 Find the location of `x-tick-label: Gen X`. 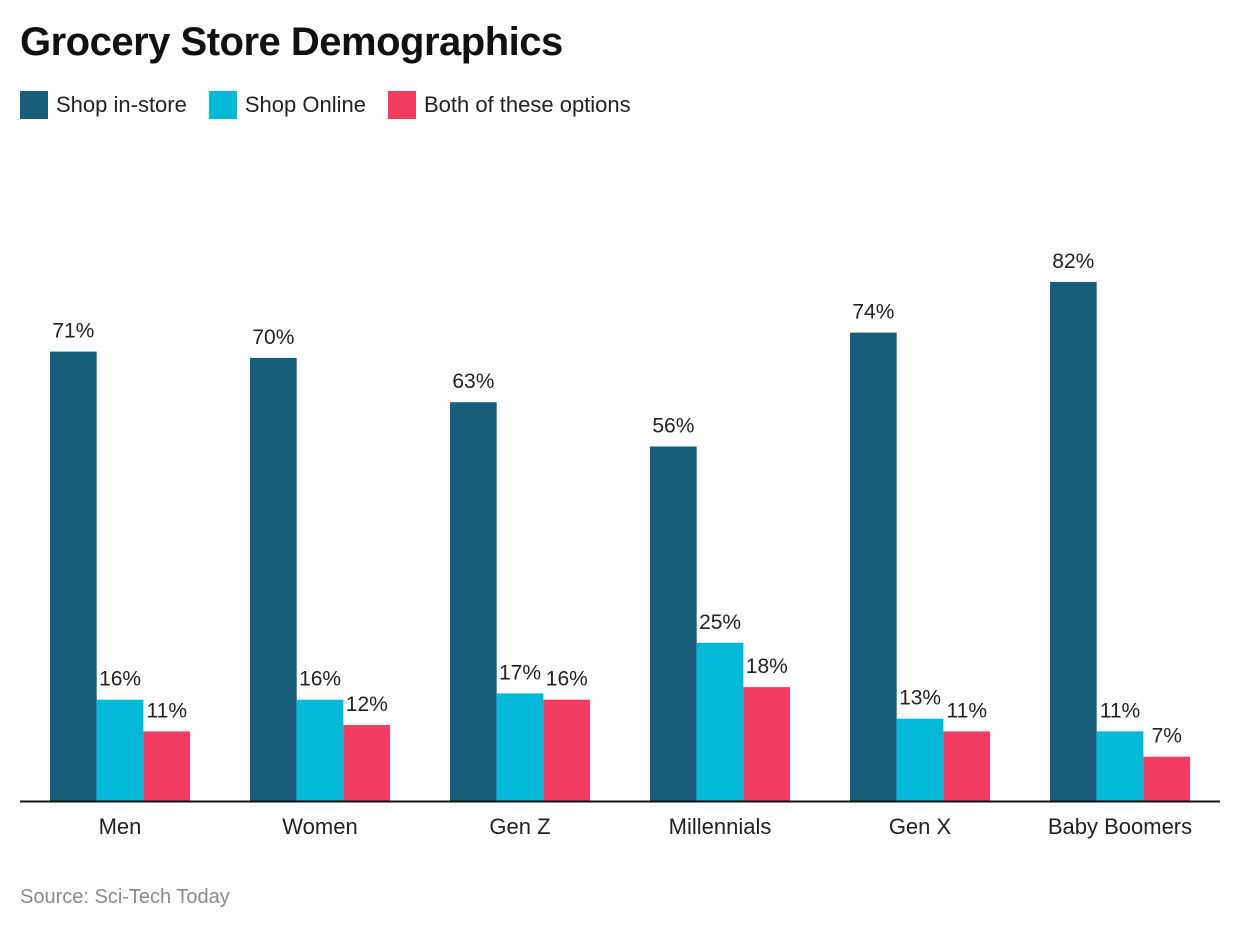

x-tick-label: Gen X is located at coordinates (920, 826).